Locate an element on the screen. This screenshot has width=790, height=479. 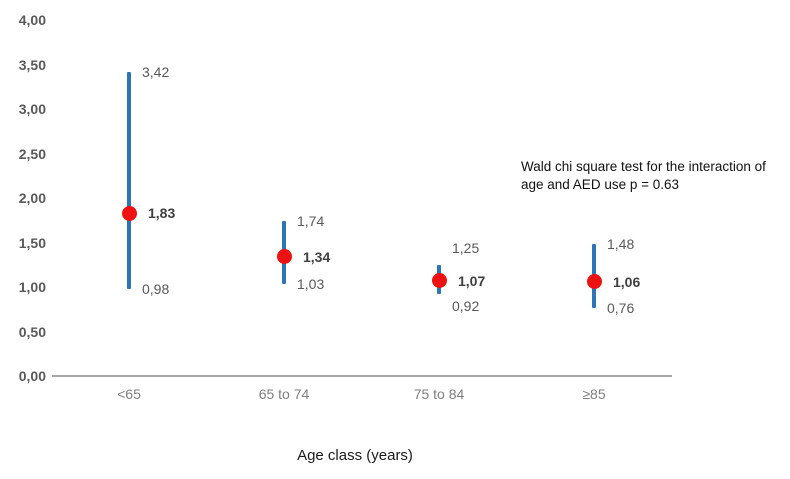
y-tick-label: 2,00 is located at coordinates (32, 198).